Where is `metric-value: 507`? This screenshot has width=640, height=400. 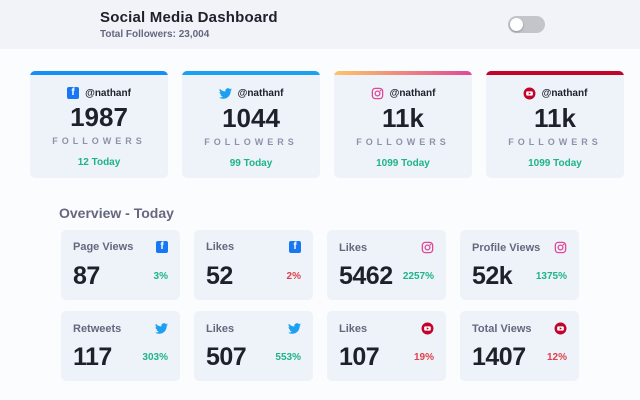
metric-value: 507 is located at coordinates (226, 357).